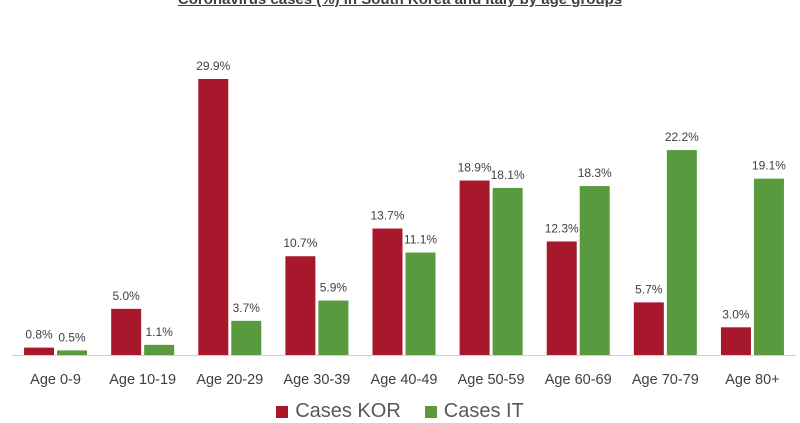  What do you see at coordinates (682, 137) in the screenshot?
I see `data-label-it-7: 22.2%` at bounding box center [682, 137].